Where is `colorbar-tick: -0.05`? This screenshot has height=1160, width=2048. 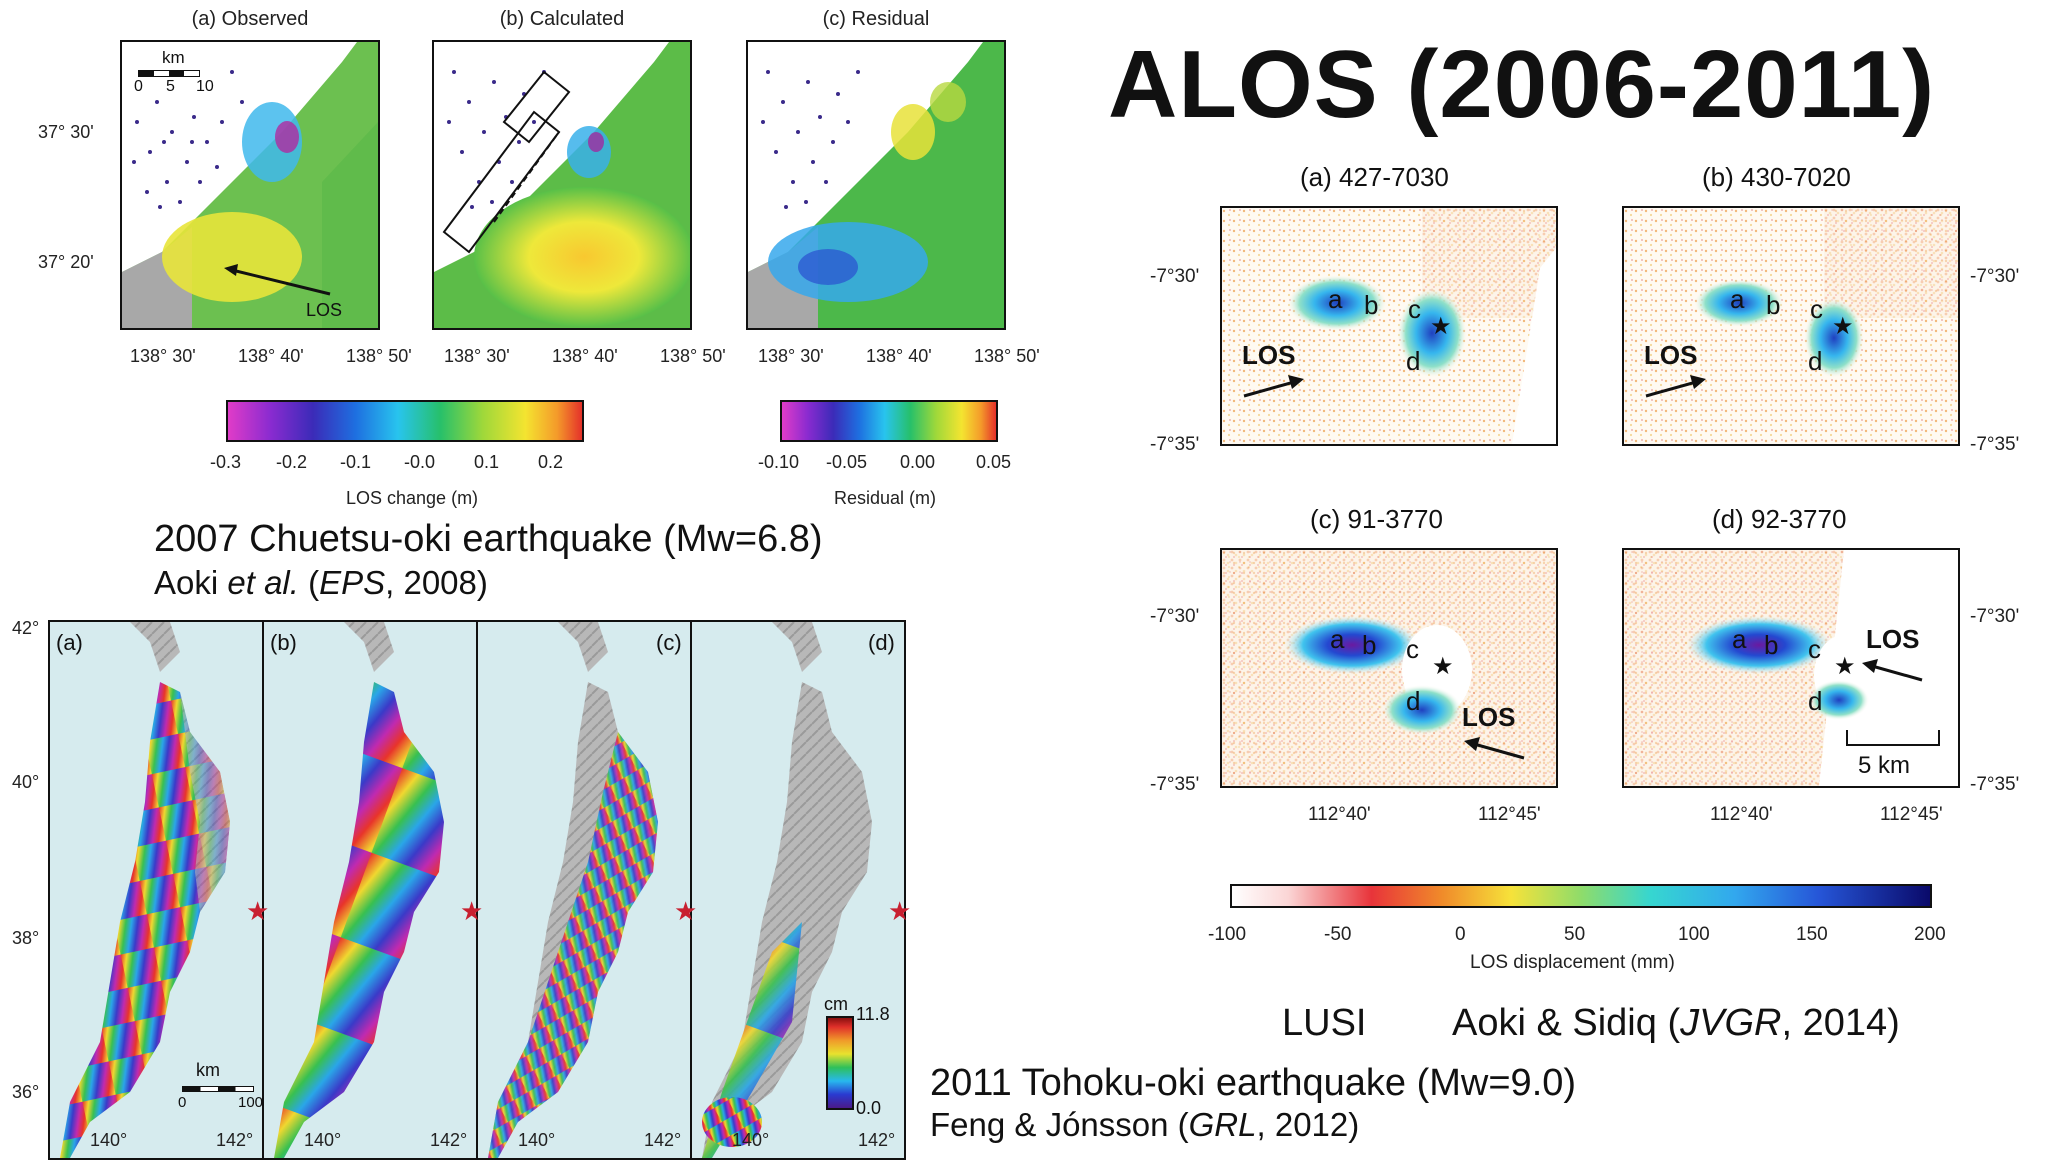 colorbar-tick: -0.05 is located at coordinates (847, 462).